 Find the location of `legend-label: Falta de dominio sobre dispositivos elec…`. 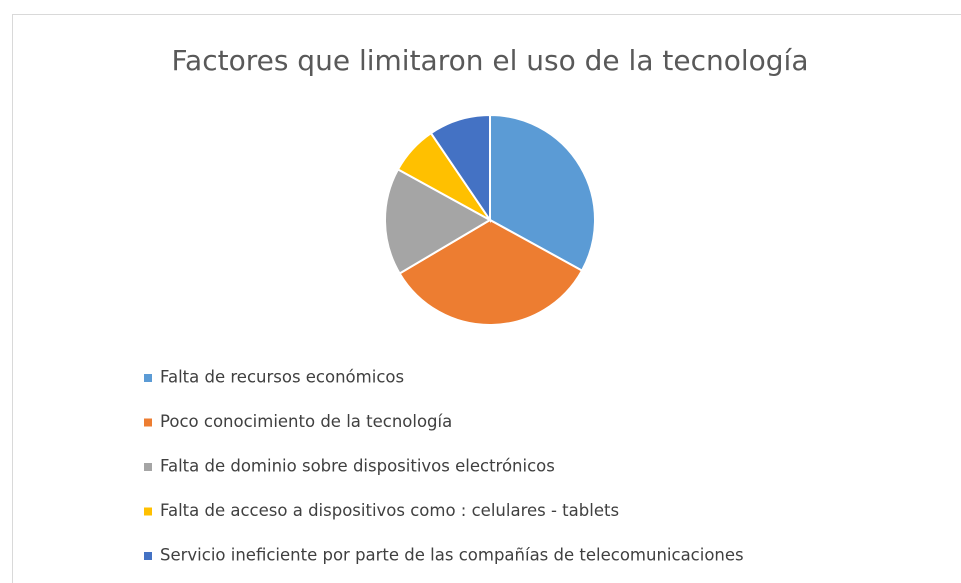

legend-label: Falta de dominio sobre dispositivos elec… is located at coordinates (357, 466).